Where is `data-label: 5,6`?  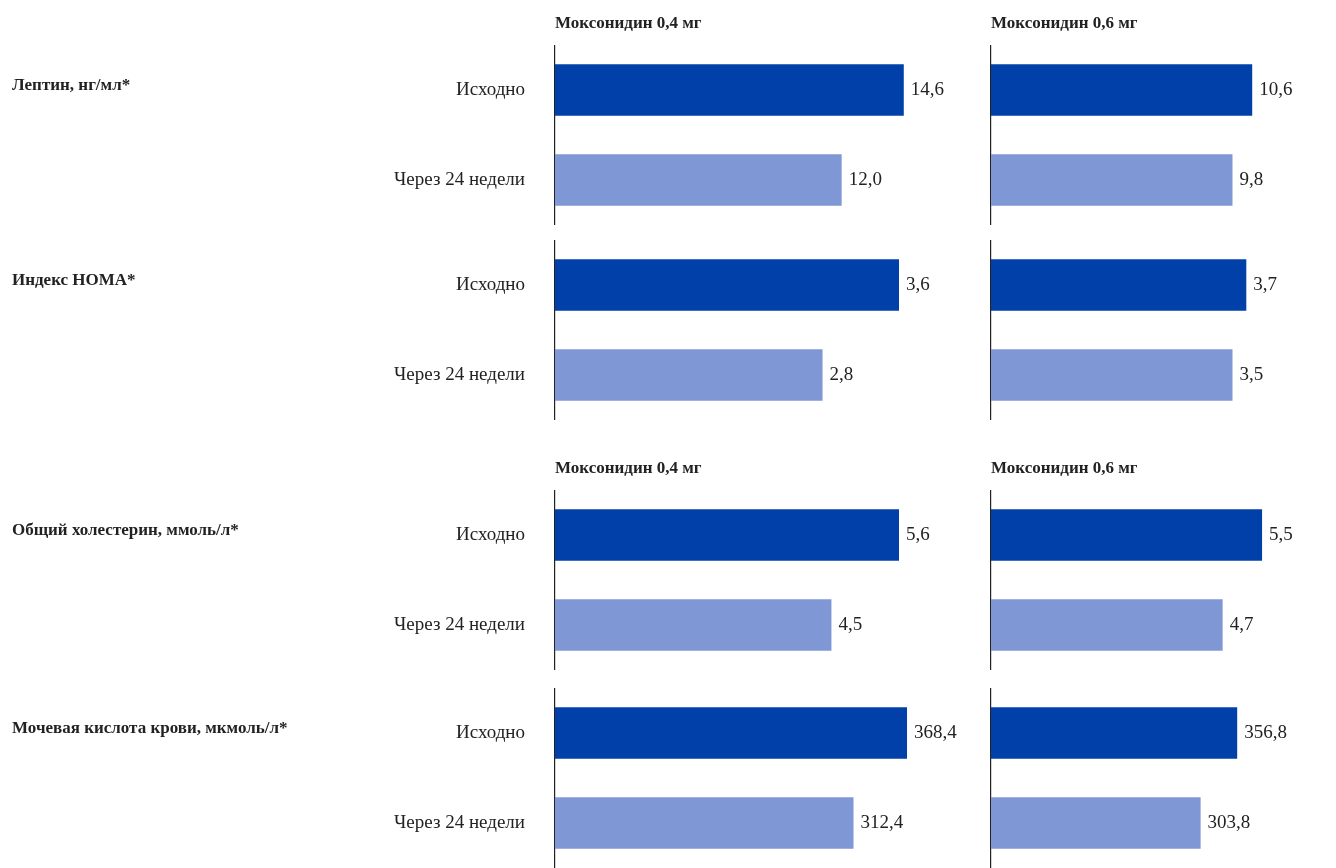
data-label: 5,6 is located at coordinates (918, 533).